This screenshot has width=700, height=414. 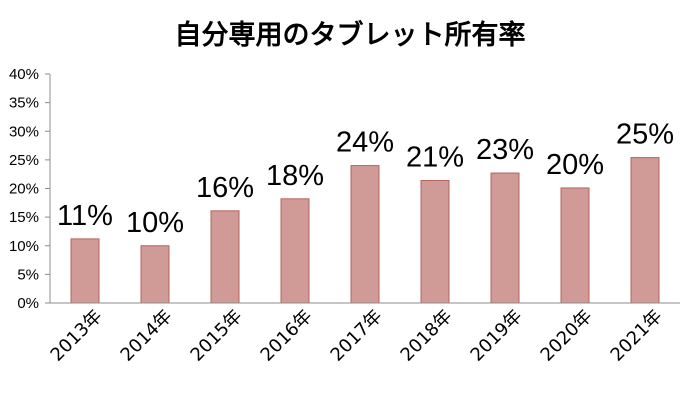 I want to click on y-tick-label: 35%, so click(x=24, y=103).